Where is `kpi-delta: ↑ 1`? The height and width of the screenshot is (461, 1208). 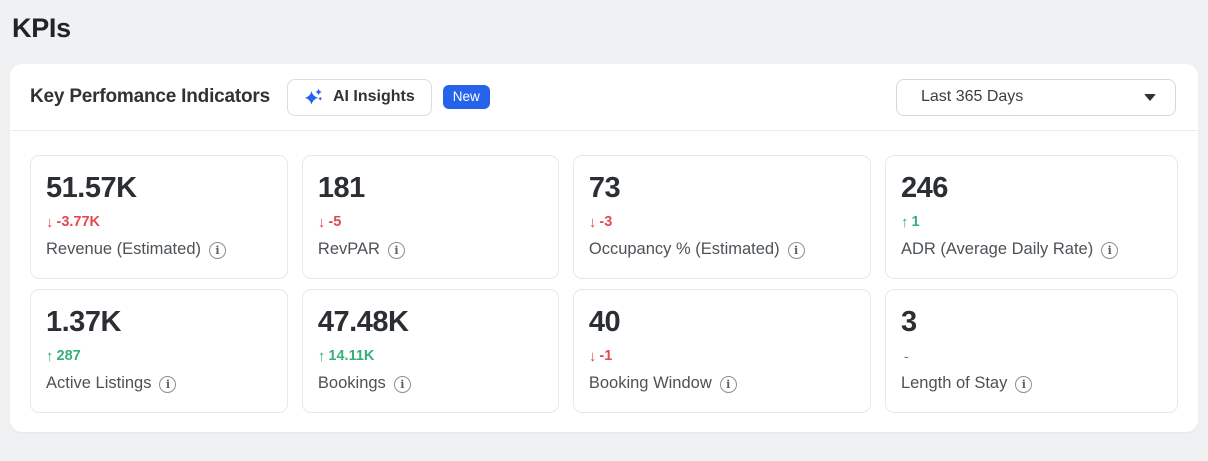
kpi-delta: ↑ 1 is located at coordinates (1031, 222).